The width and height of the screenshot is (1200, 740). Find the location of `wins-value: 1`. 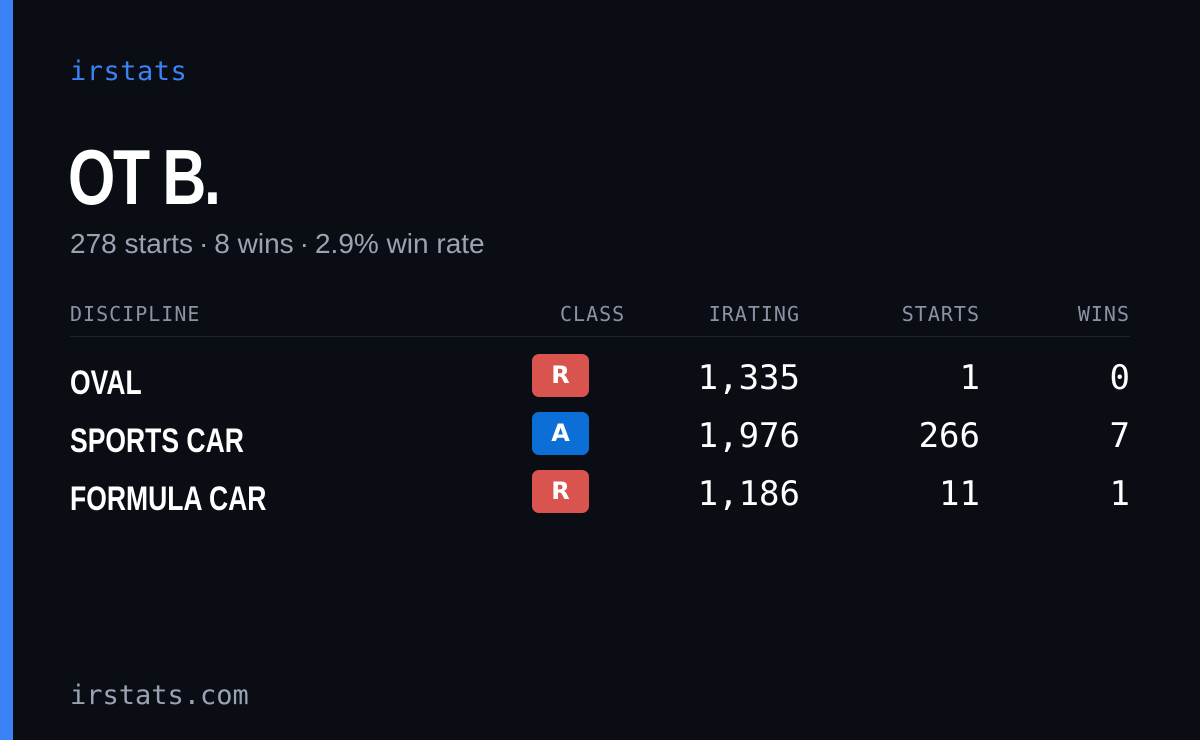

wins-value: 1 is located at coordinates (1119, 494).